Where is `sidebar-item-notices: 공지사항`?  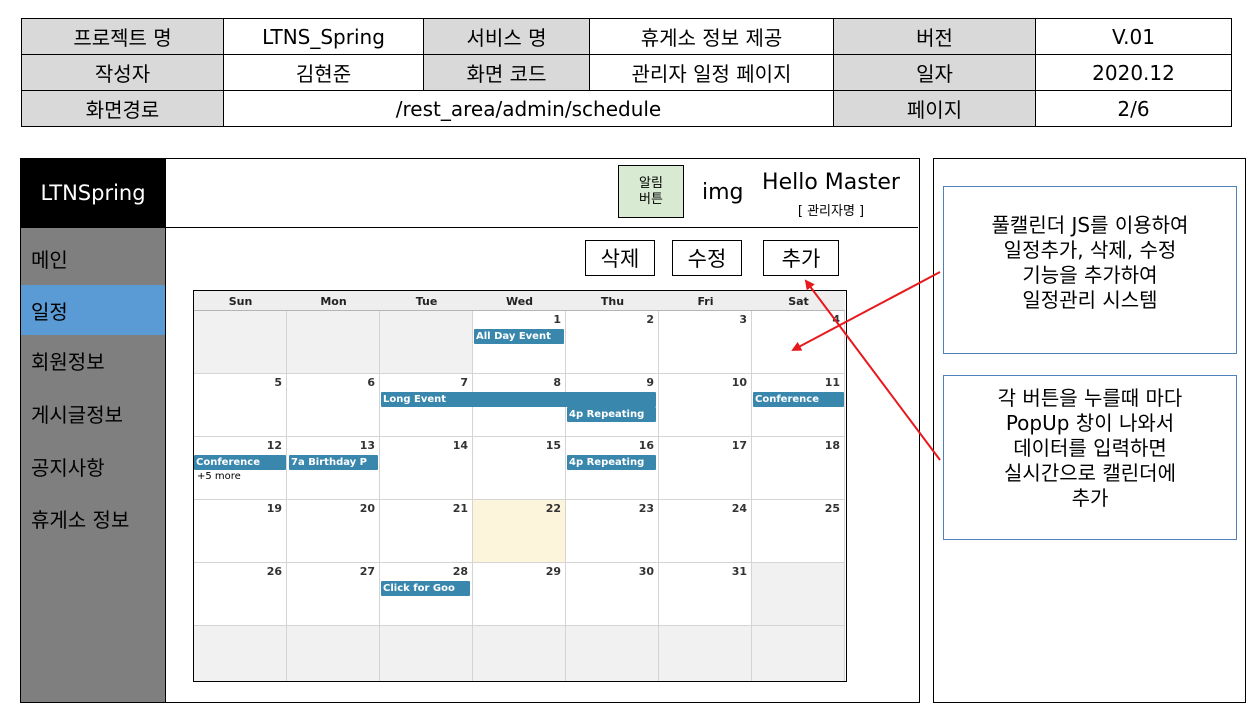 sidebar-item-notices: 공지사항 is located at coordinates (68, 467).